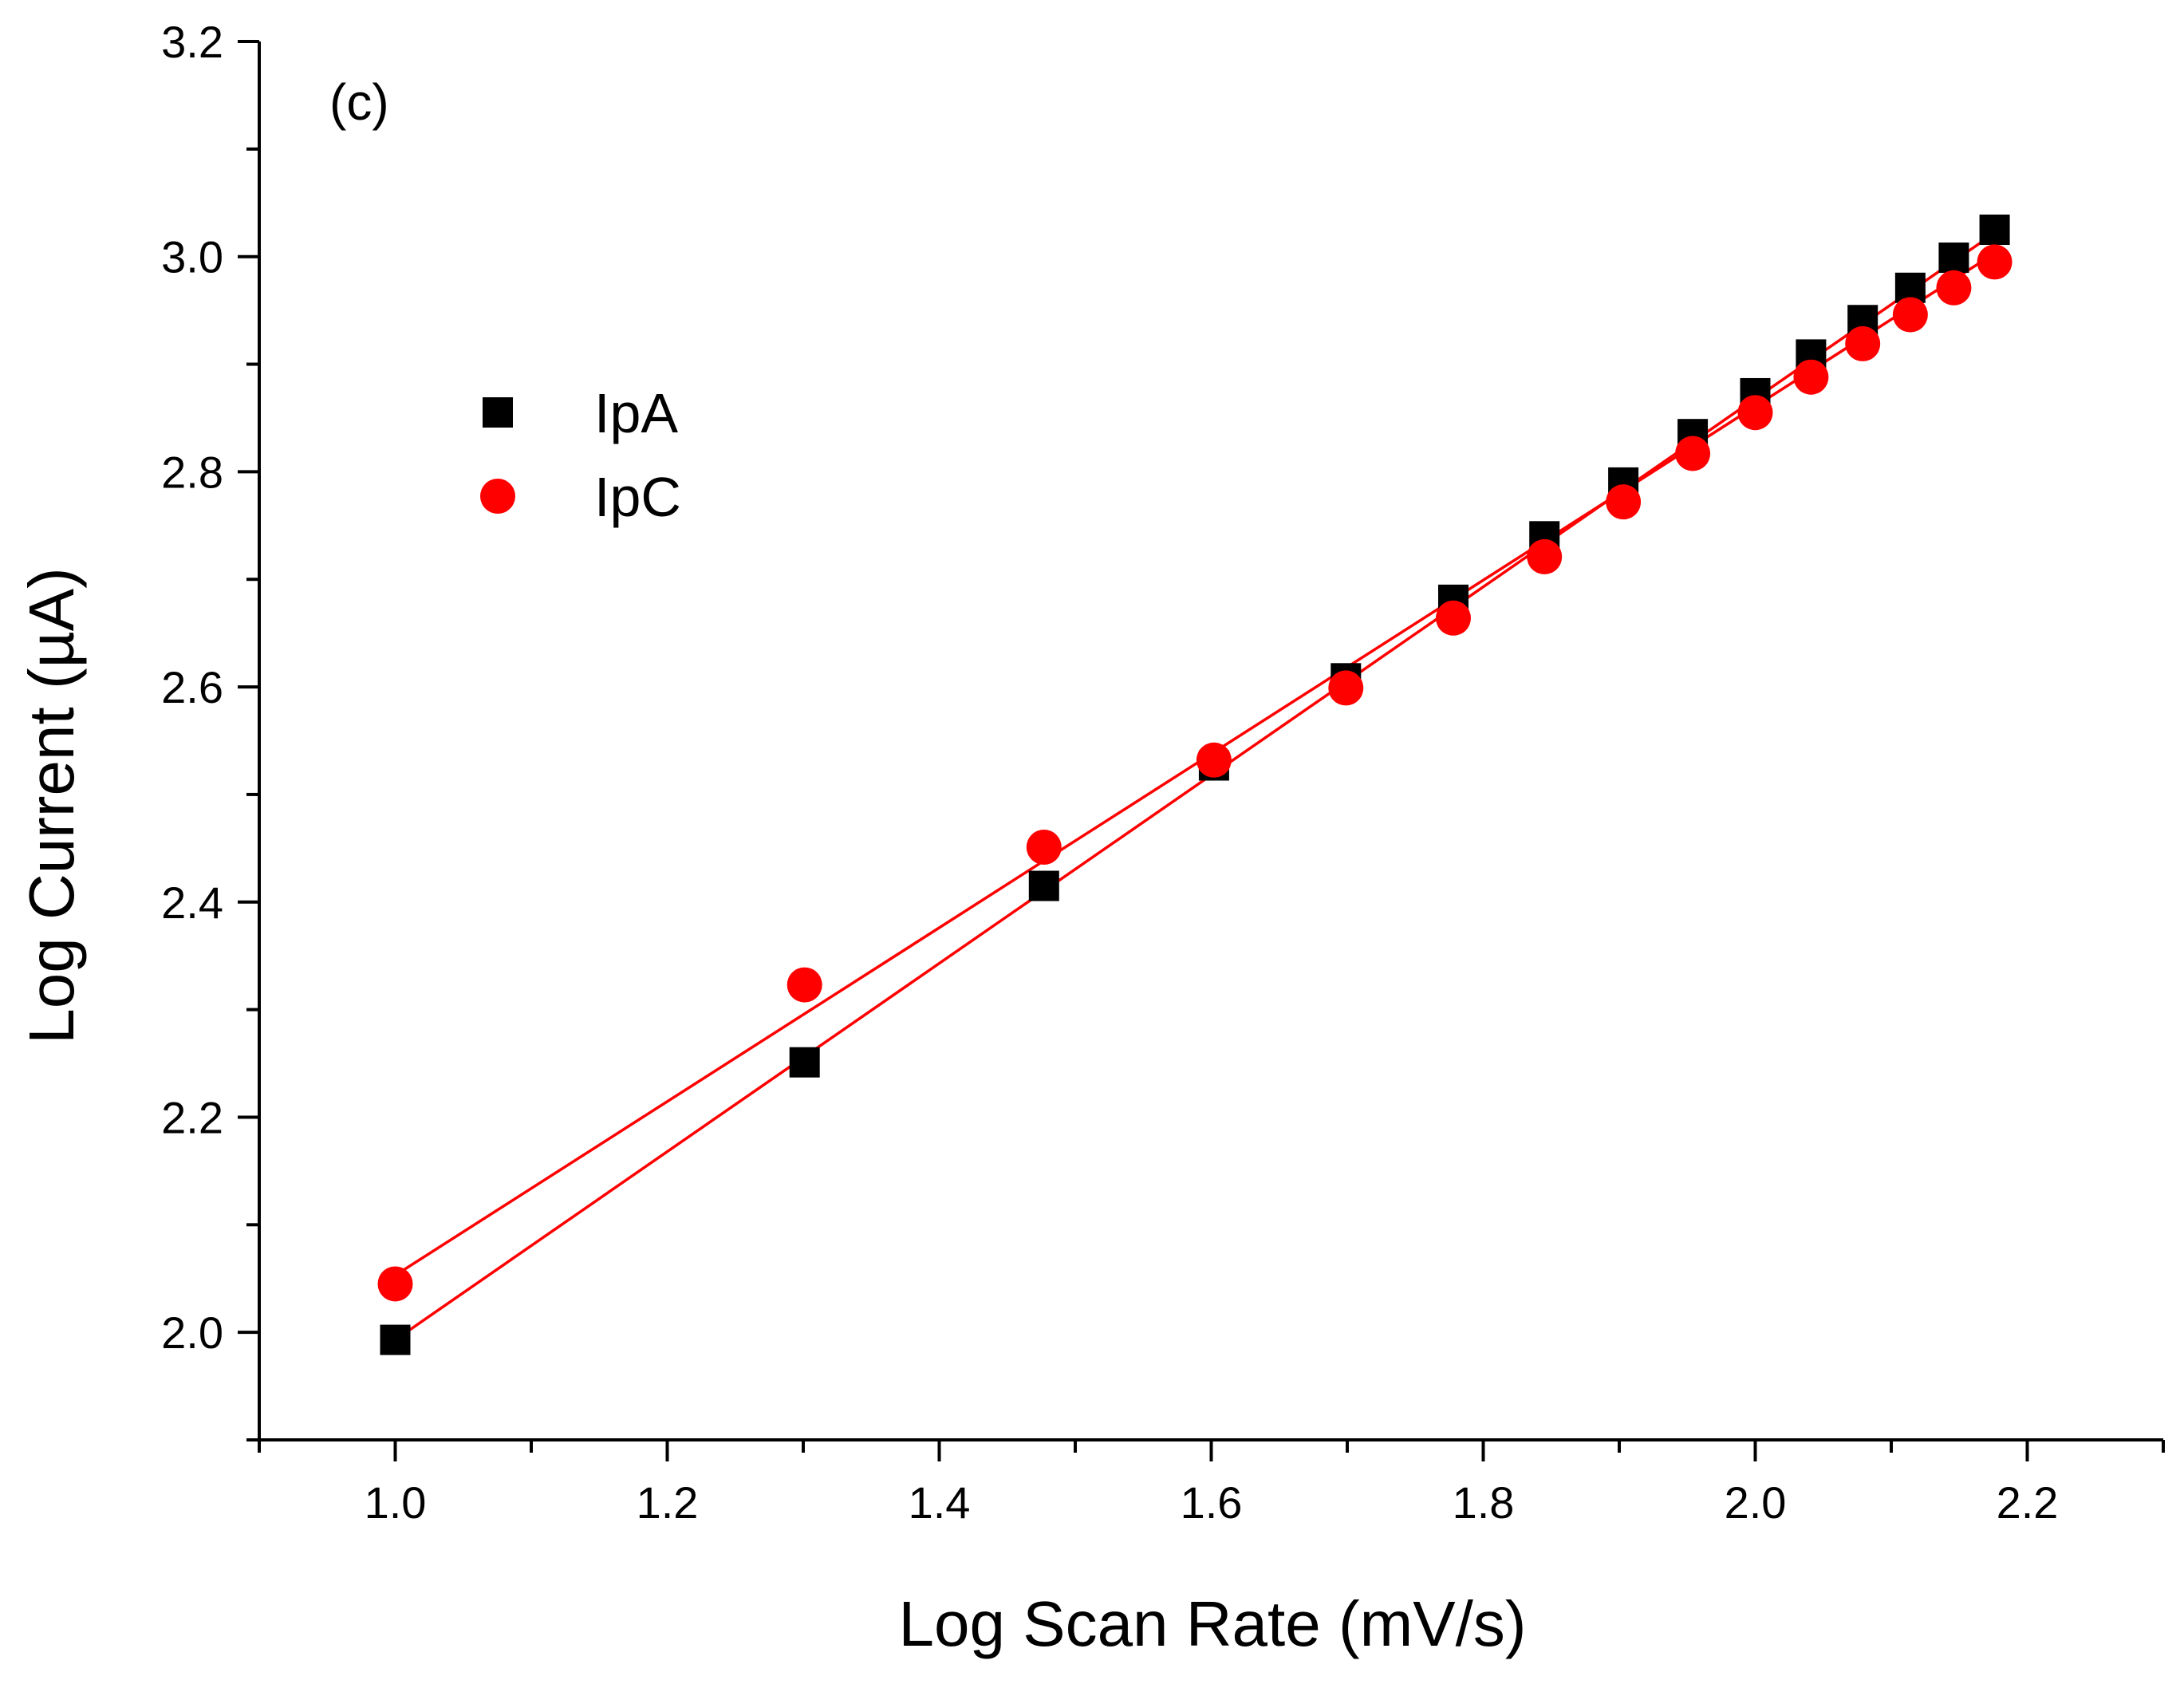 This screenshot has height=1684, width=2184. What do you see at coordinates (192, 472) in the screenshot?
I see `y-tick-label: 2.8` at bounding box center [192, 472].